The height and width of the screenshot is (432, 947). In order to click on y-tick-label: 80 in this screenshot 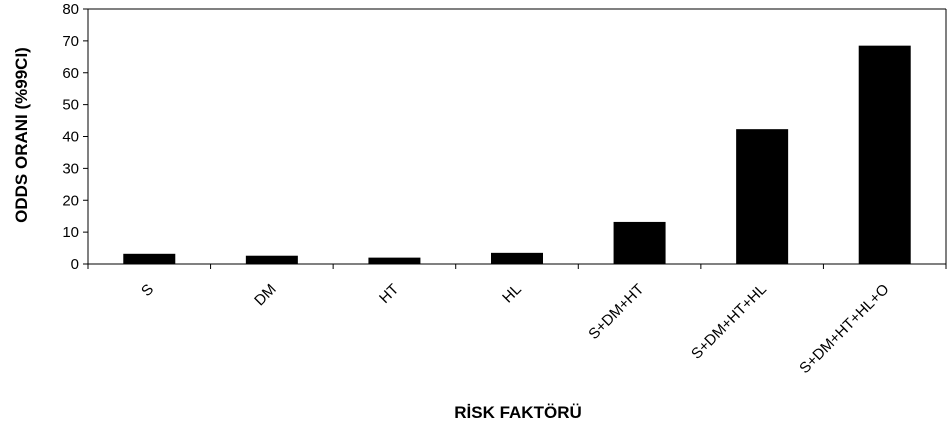, I will do `click(70, 9)`.